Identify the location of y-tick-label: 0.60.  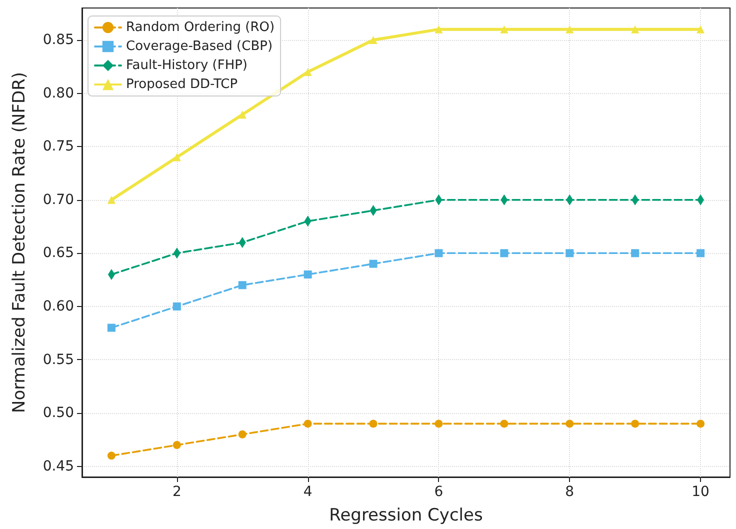
(58, 306).